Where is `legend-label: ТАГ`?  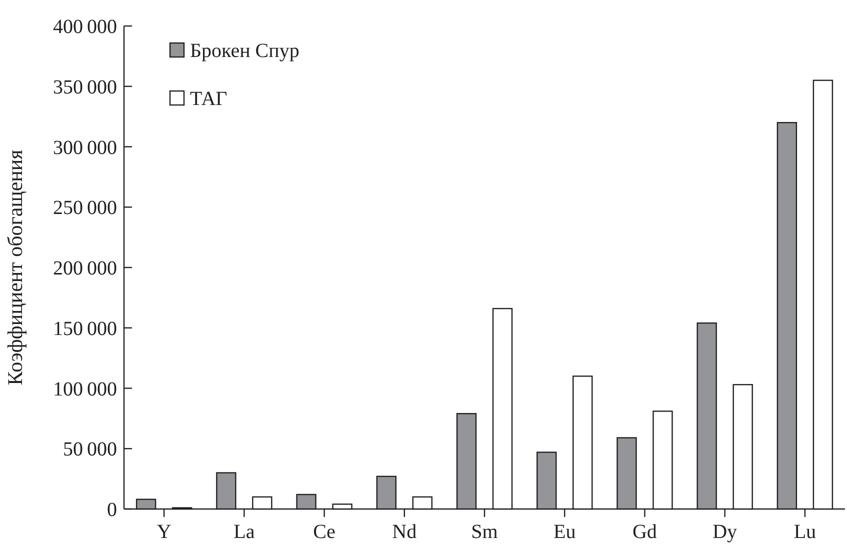 legend-label: ТАГ is located at coordinates (209, 99).